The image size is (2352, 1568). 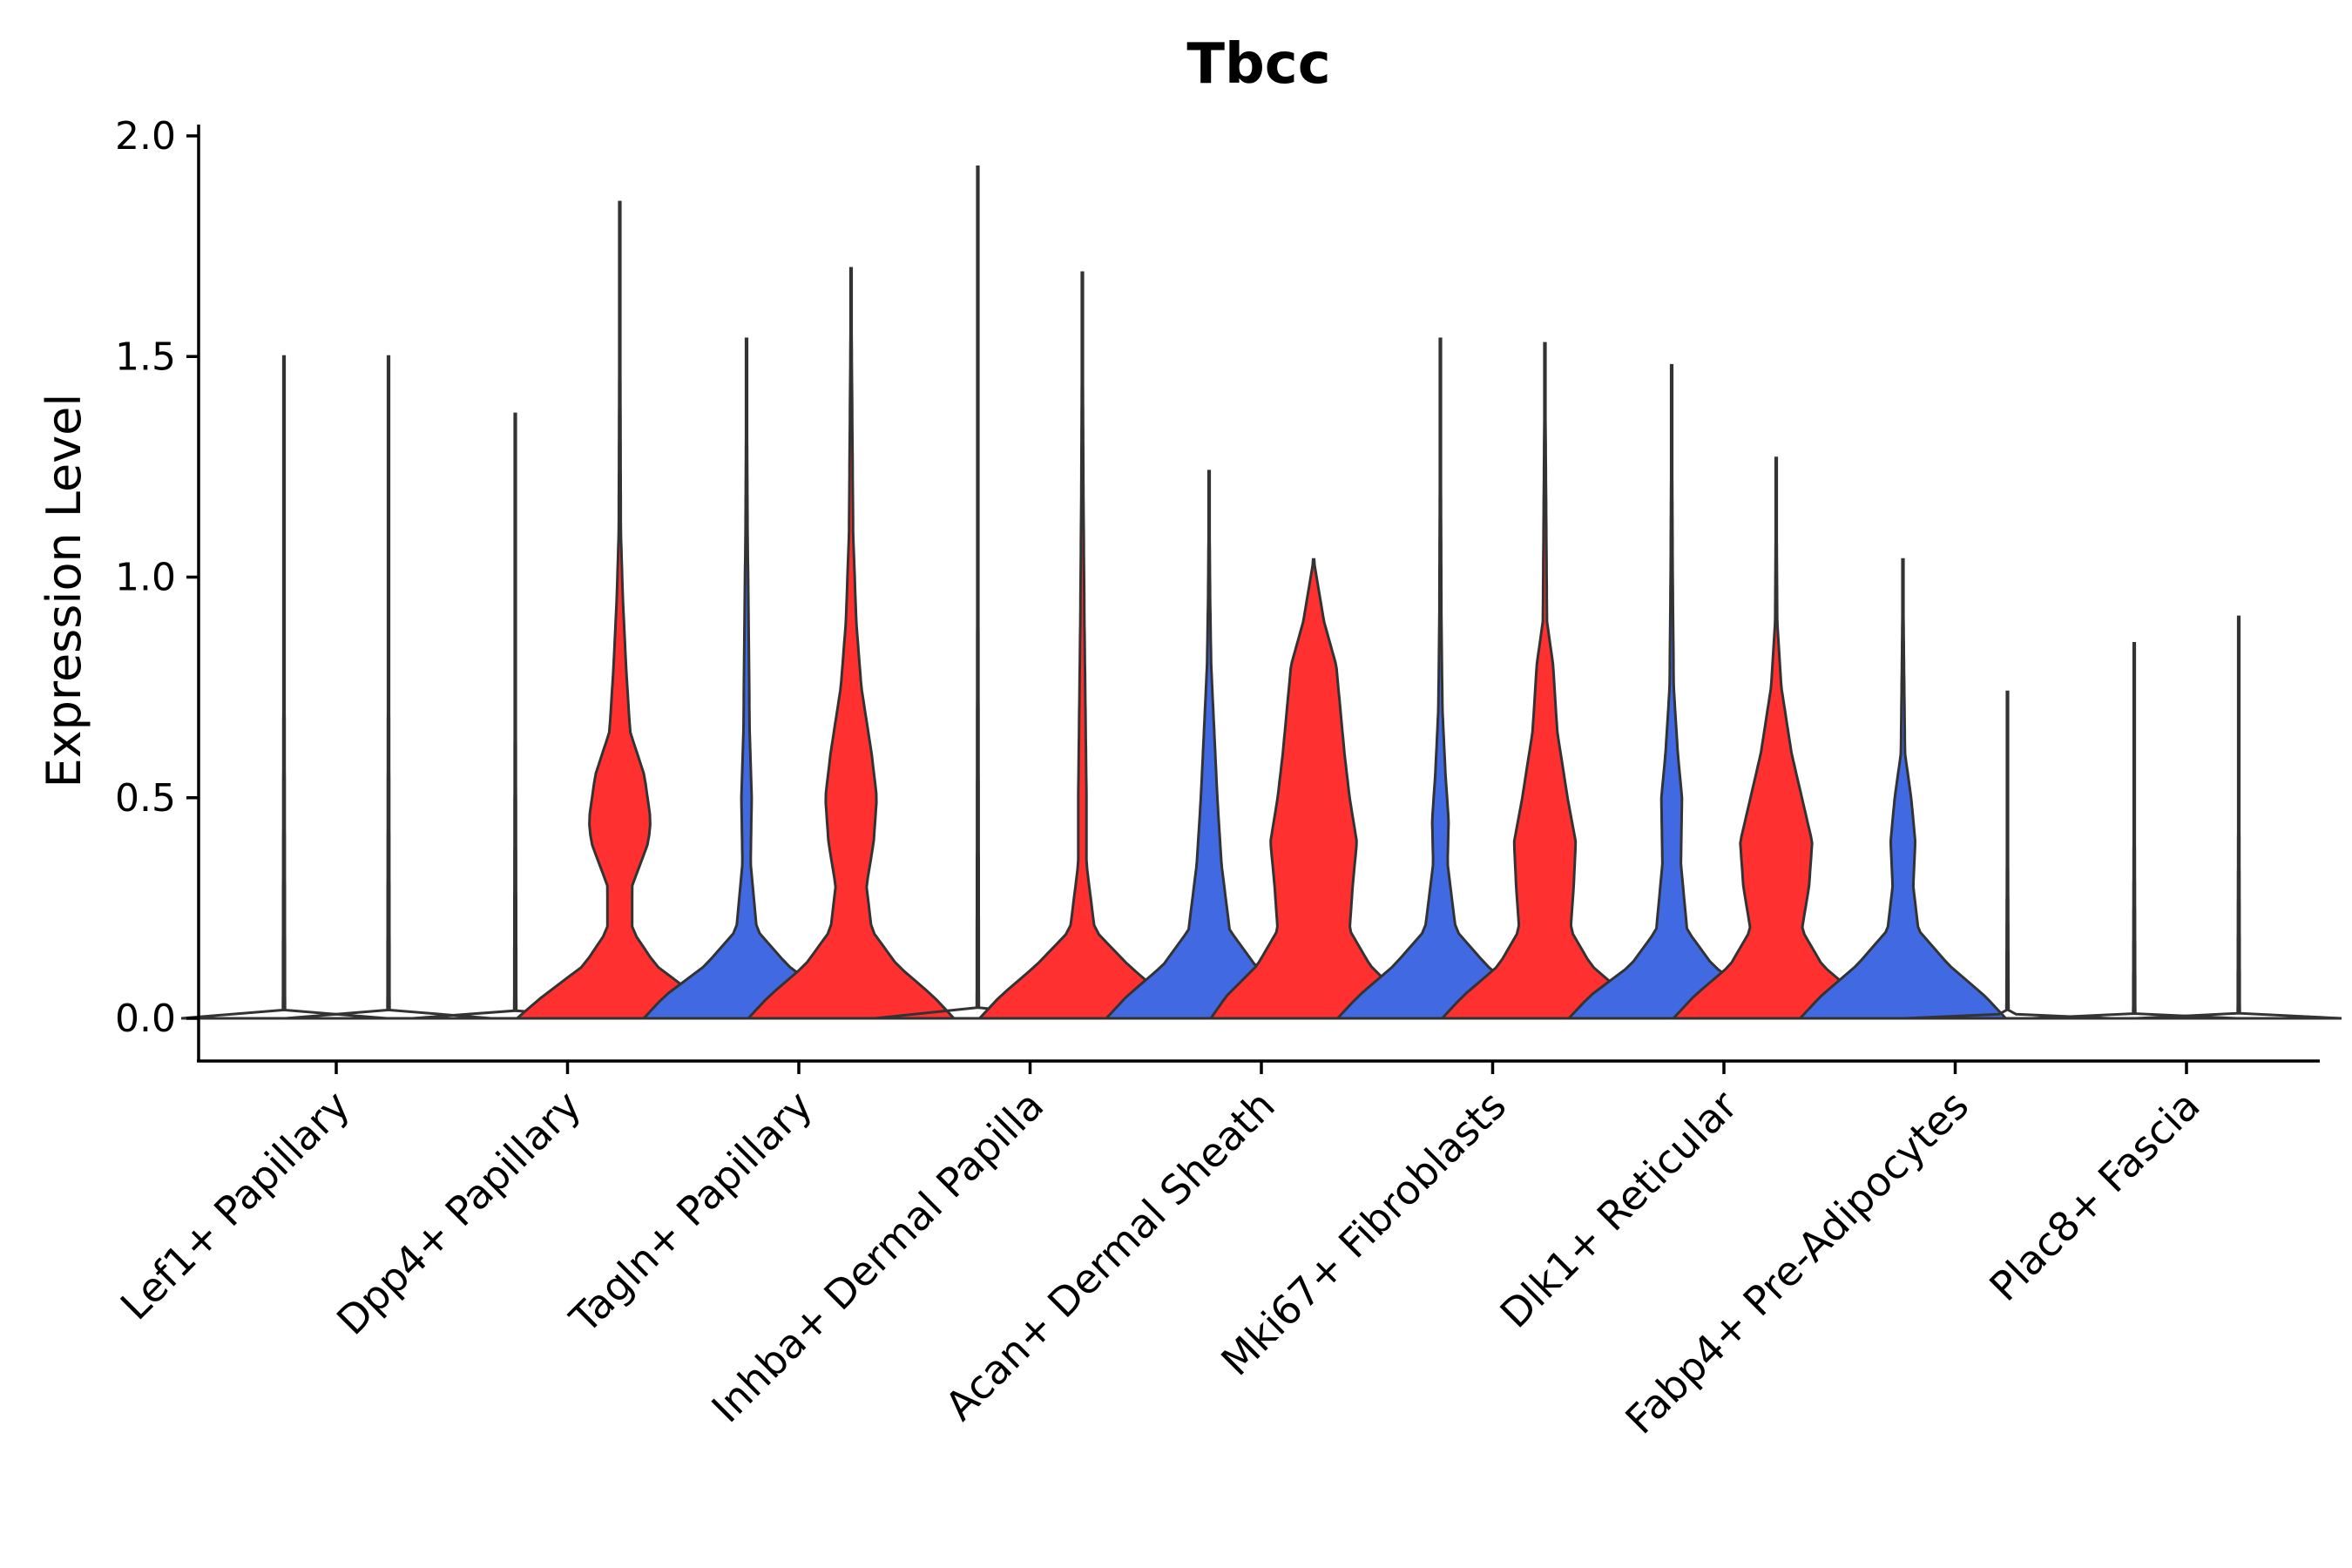 What do you see at coordinates (145, 136) in the screenshot?
I see `y-tick-label: 2.0` at bounding box center [145, 136].